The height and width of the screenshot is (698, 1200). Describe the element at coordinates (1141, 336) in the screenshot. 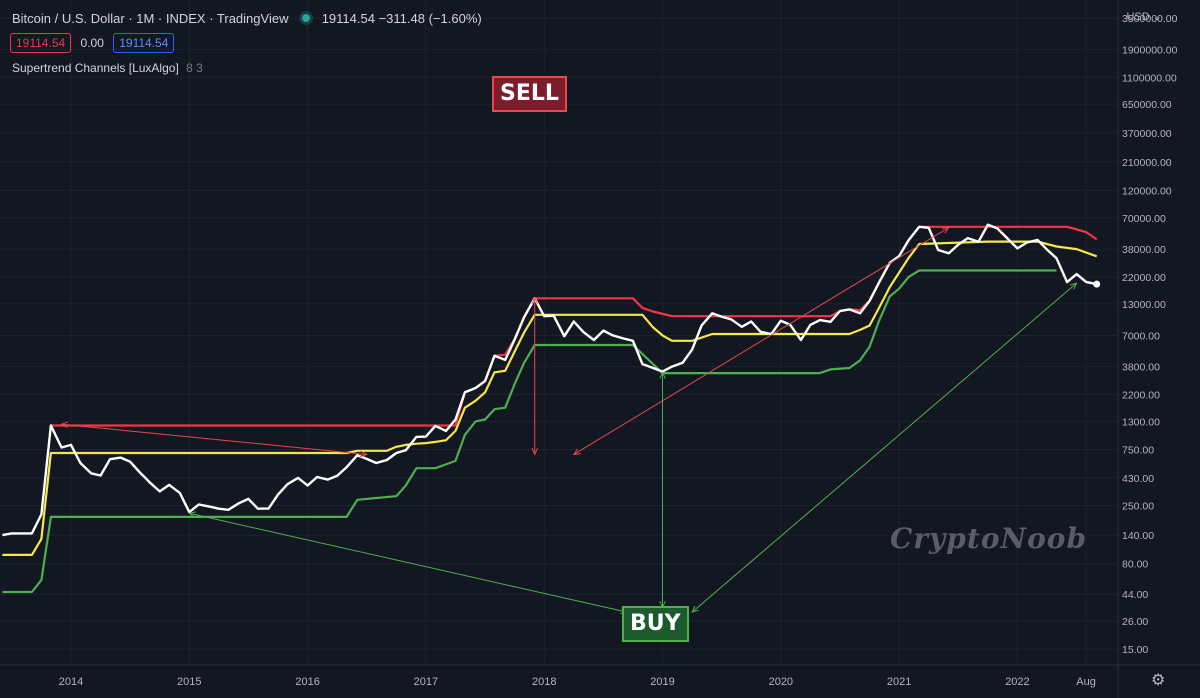

I see `y-tick-label: 7000.00` at that location.